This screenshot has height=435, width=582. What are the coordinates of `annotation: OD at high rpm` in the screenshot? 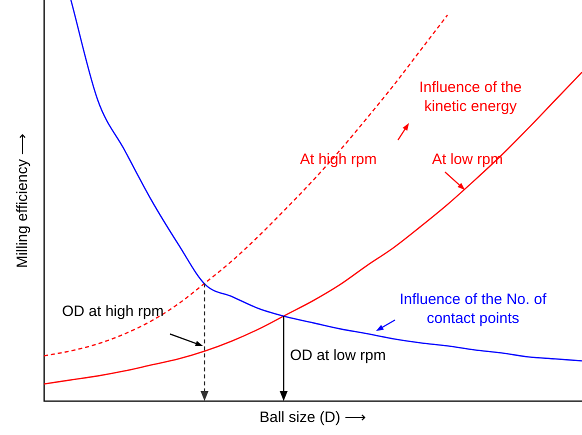 It's located at (113, 311).